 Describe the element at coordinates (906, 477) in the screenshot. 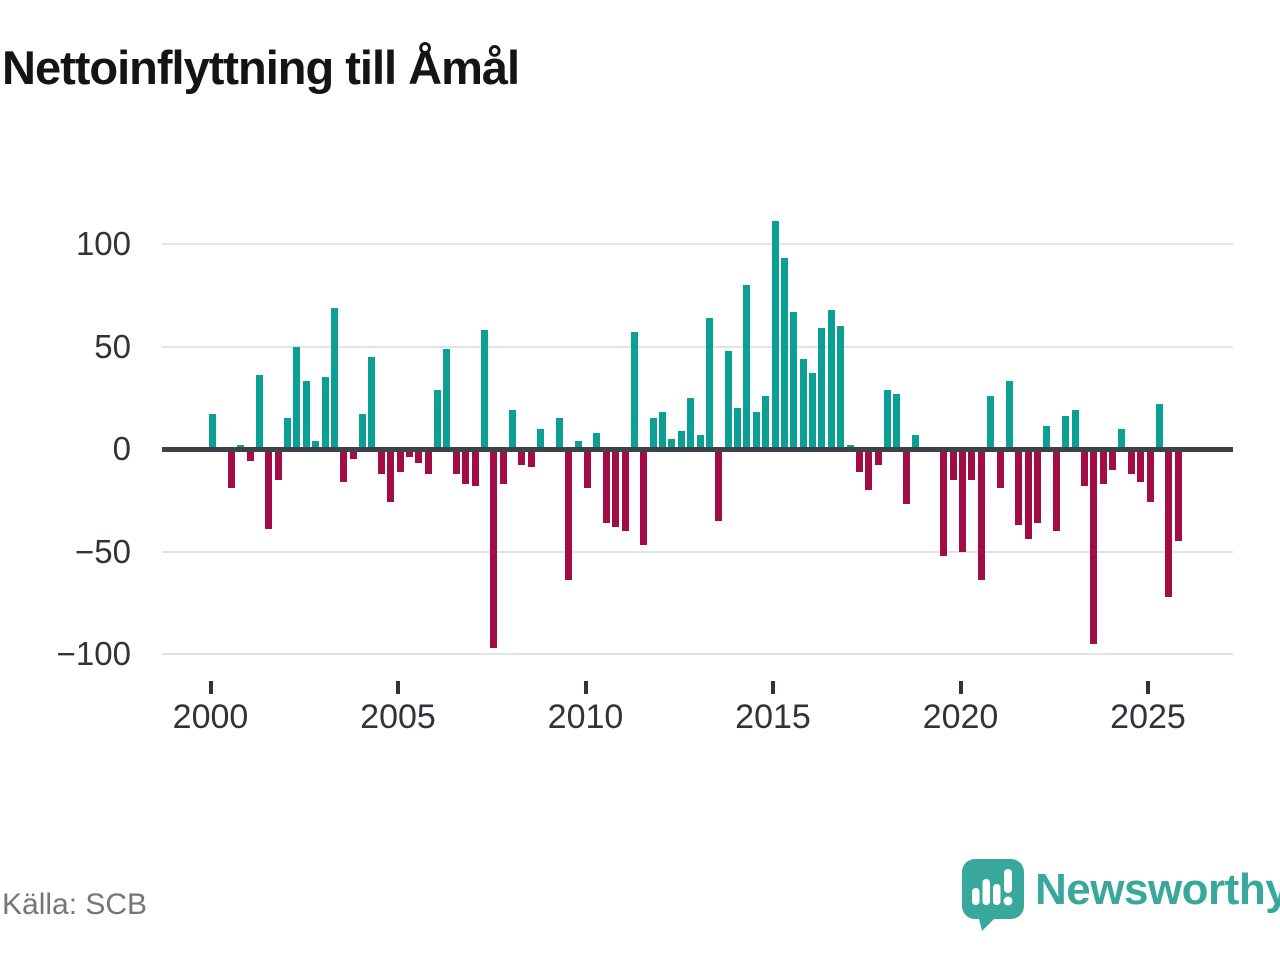

I see `bar-2018Q3` at that location.